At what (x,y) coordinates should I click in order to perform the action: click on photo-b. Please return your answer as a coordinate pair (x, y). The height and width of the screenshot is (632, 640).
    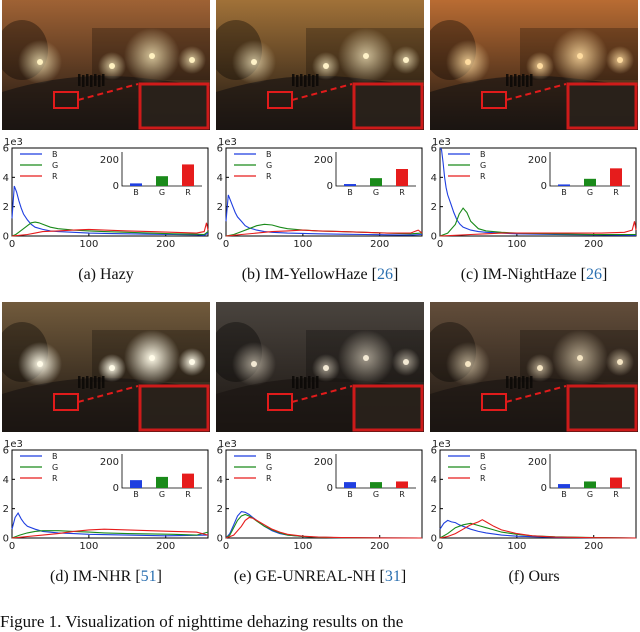
    Looking at the image, I should click on (320, 65).